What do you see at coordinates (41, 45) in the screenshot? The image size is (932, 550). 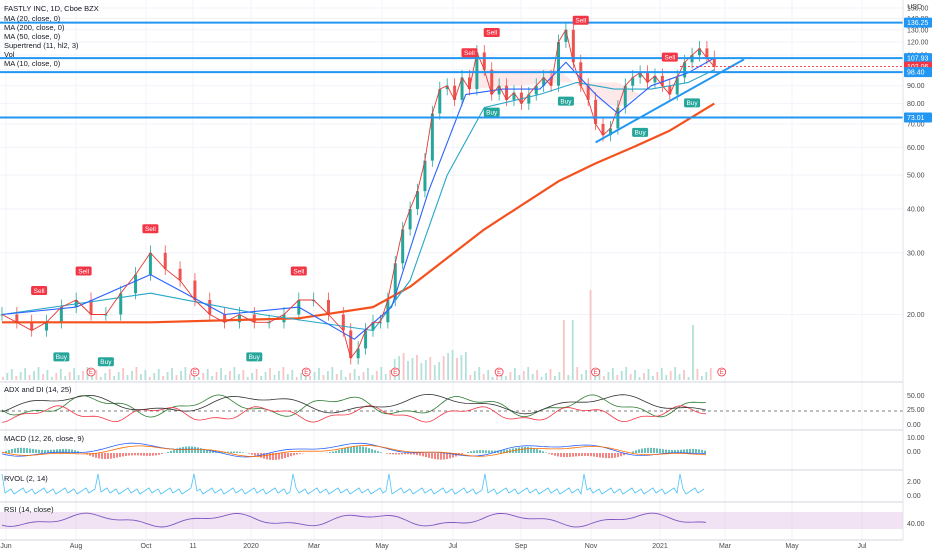 I see `indicator-supertrend: Supertrend (11, hl2, 3)` at bounding box center [41, 45].